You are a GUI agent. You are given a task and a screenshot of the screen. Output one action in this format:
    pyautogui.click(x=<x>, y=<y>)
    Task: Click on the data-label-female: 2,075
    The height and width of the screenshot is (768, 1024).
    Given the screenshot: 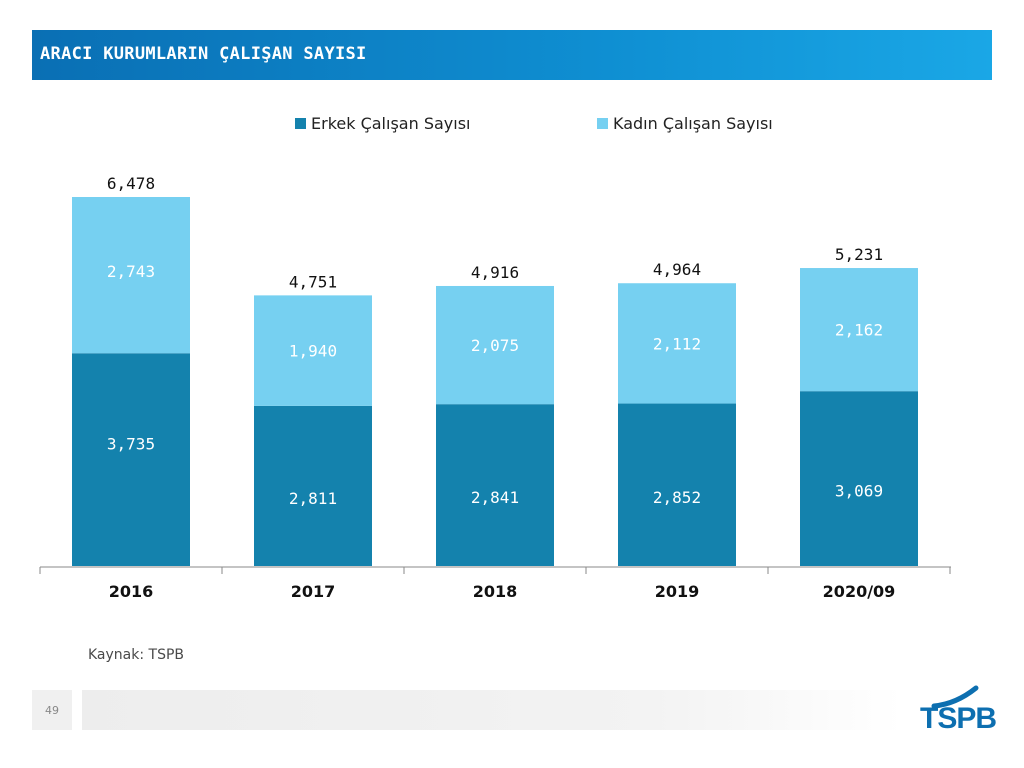 What is the action you would take?
    pyautogui.click(x=495, y=345)
    